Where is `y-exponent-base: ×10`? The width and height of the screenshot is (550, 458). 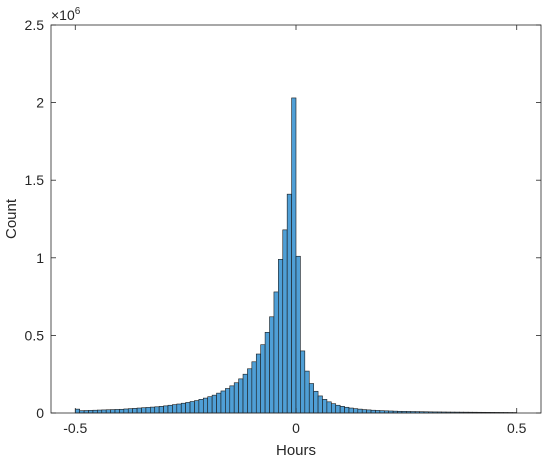 y-exponent-base: ×10 is located at coordinates (63, 15).